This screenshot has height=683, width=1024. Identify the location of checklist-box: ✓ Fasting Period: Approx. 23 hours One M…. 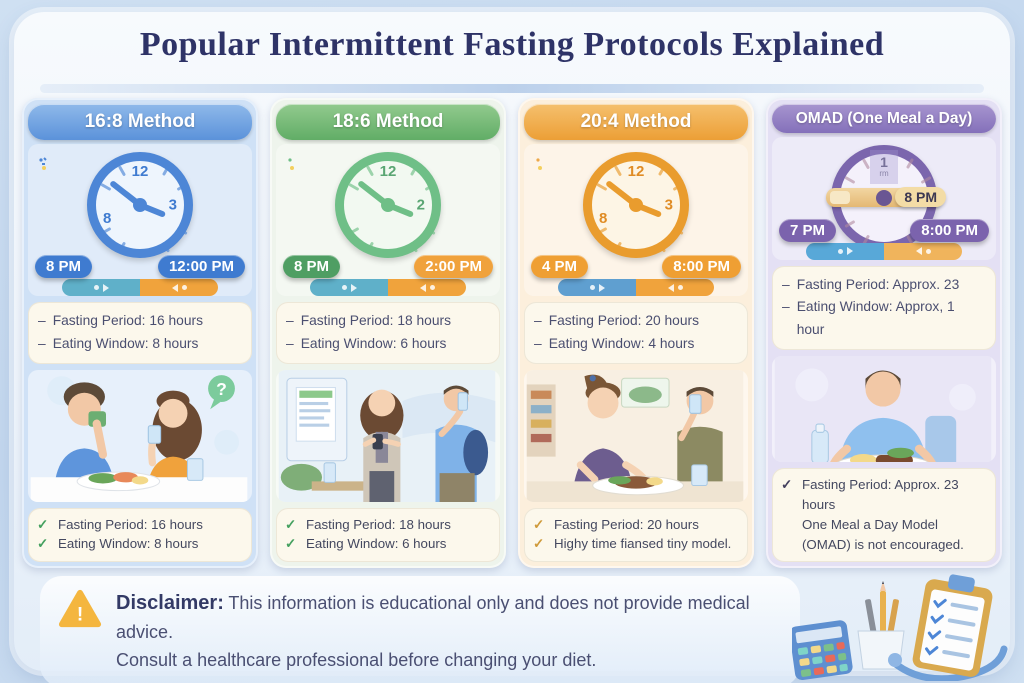
(884, 515).